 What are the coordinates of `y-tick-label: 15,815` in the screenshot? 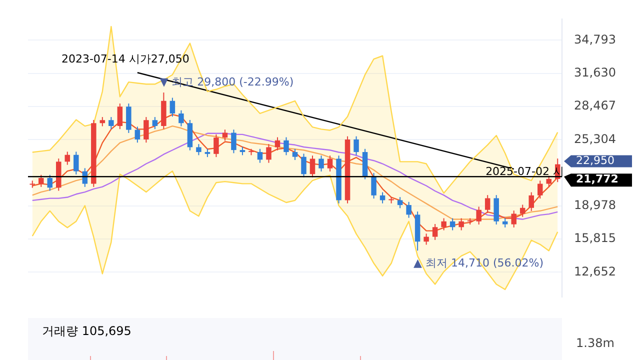 It's located at (595, 238).